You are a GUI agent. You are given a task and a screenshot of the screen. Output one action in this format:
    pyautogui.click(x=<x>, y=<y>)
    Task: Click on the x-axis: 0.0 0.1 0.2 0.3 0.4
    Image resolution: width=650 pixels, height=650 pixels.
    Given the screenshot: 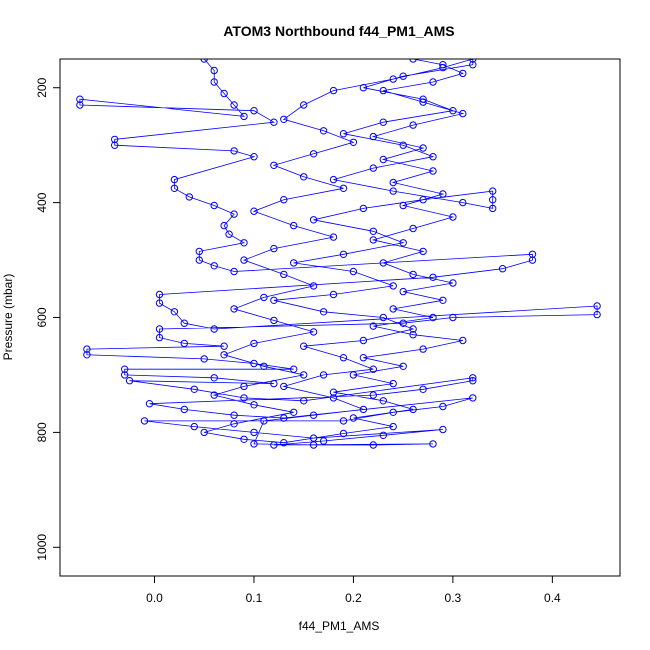 What is the action you would take?
    pyautogui.click(x=353, y=590)
    